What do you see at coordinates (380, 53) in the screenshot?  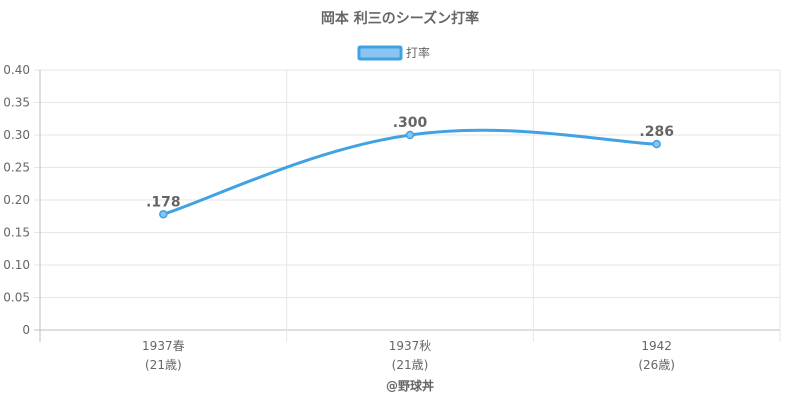 I see `legend-swatch` at bounding box center [380, 53].